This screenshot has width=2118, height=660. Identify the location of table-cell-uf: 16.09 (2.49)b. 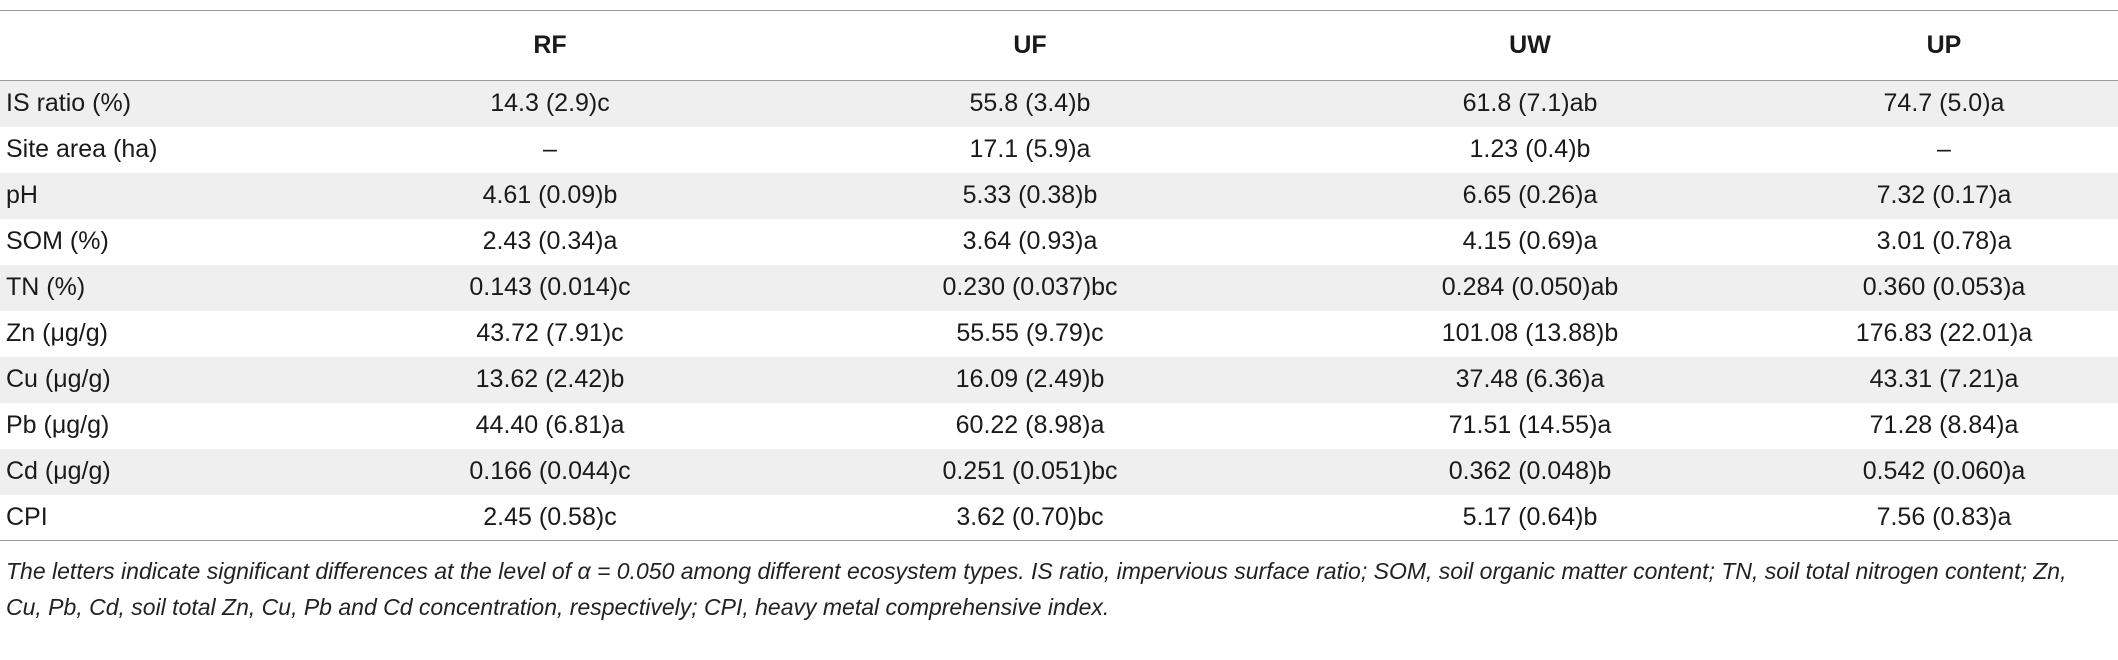
(1030, 379).